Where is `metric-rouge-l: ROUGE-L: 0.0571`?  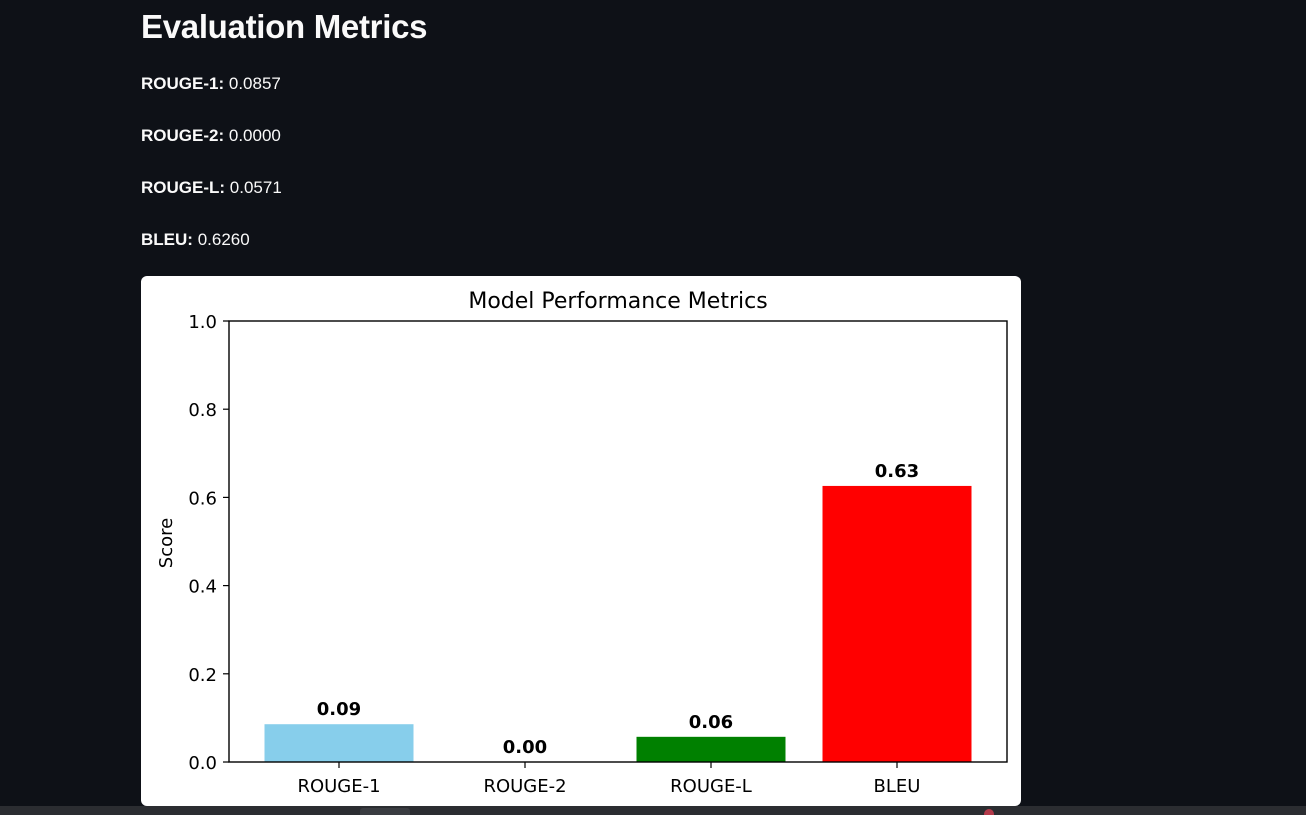 metric-rouge-l: ROUGE-L: 0.0571 is located at coordinates (211, 188).